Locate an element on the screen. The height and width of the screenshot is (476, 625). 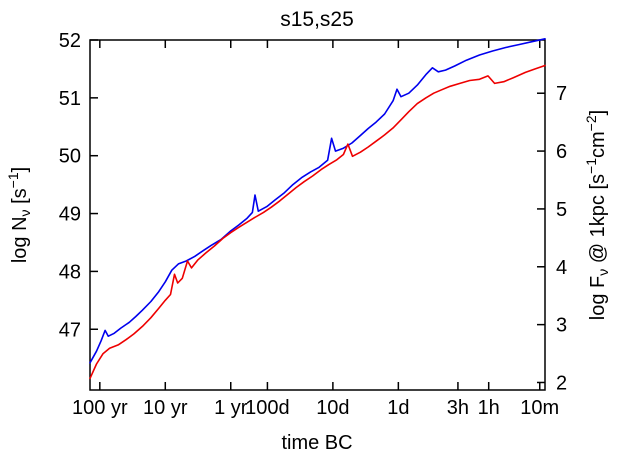
ylabel-right-cm: cm is located at coordinates (598, 144).